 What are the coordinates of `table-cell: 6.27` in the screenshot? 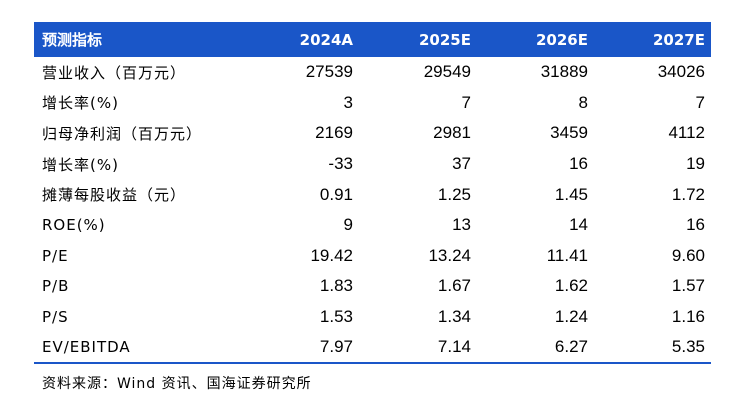 It's located at (535, 348).